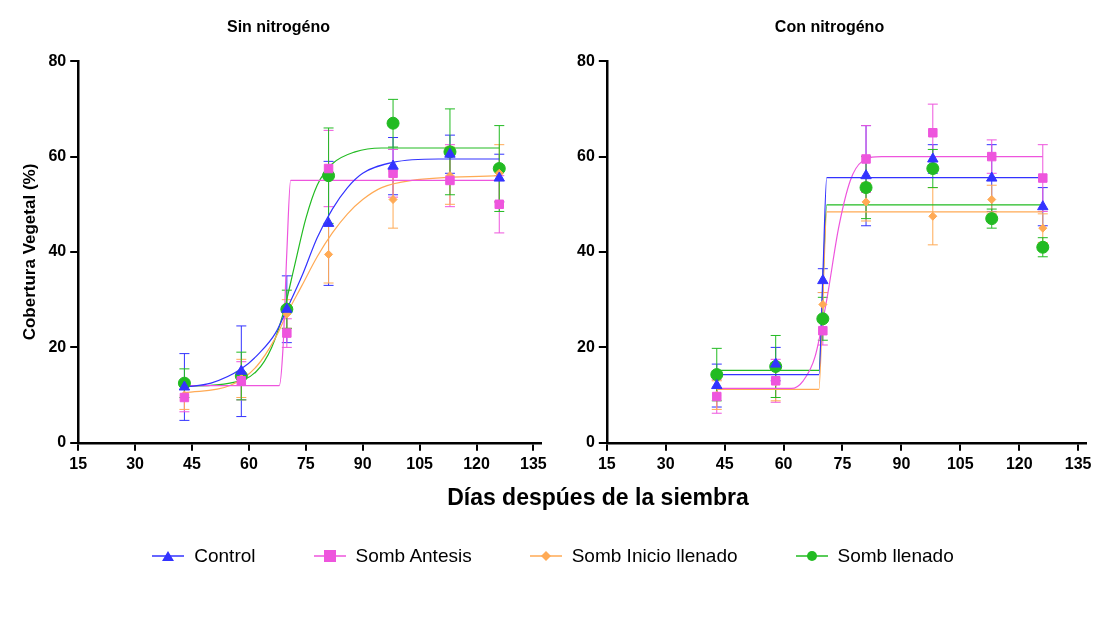  I want to click on x-axis-title: Días despúes de la siembra, so click(598, 497).